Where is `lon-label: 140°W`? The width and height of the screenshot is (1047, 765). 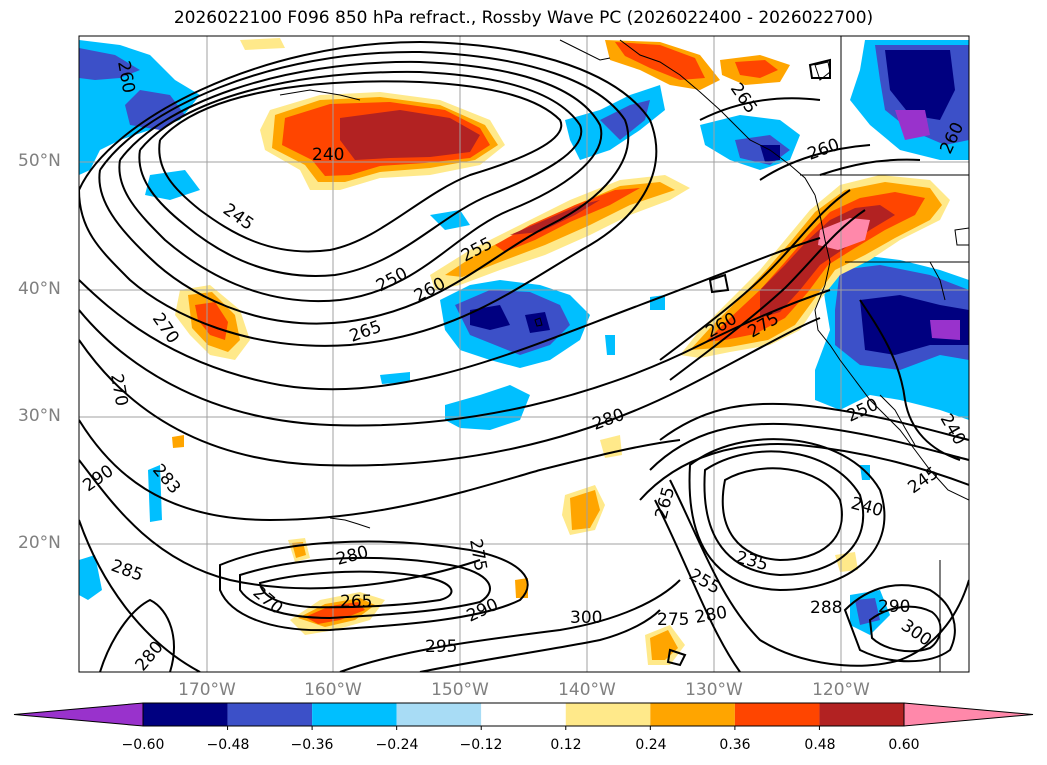
lon-label: 140°W is located at coordinates (587, 690).